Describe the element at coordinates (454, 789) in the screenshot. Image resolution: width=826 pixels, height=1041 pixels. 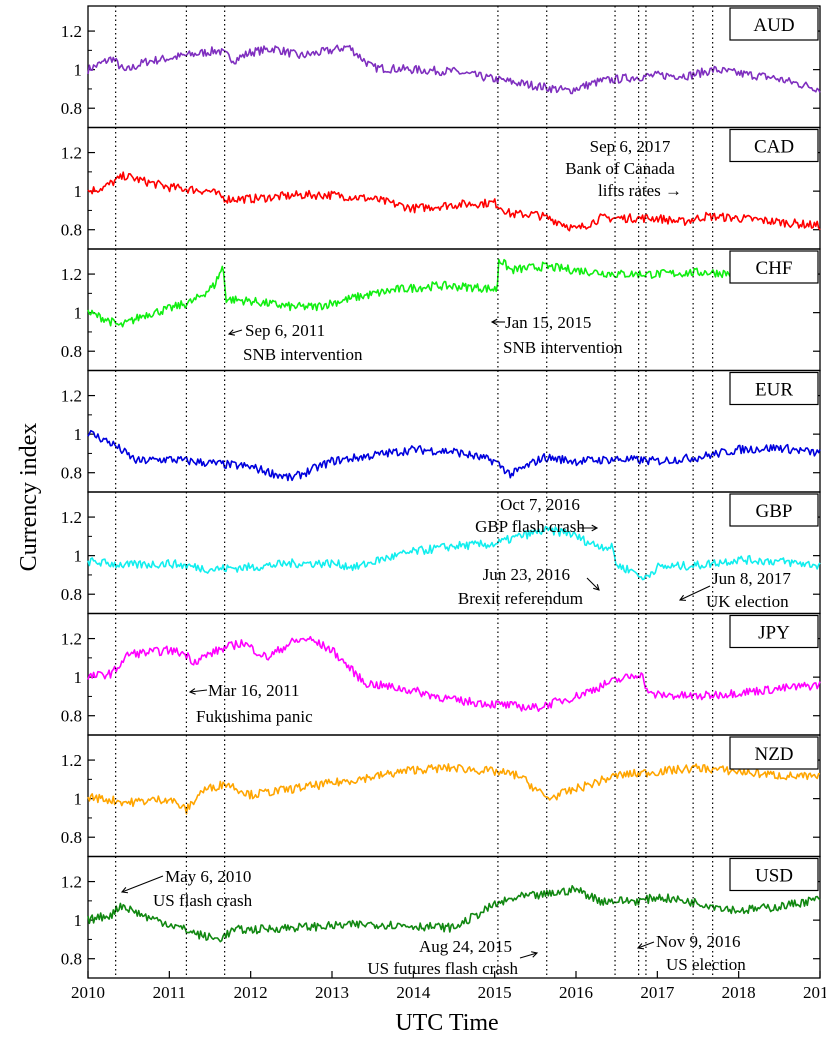
I see `series-line-nzd` at that location.